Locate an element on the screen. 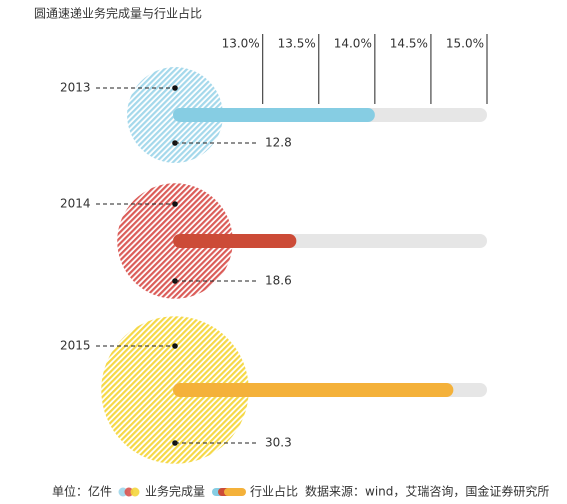 This screenshot has width=567, height=504. value-label: 18.6 is located at coordinates (278, 281).